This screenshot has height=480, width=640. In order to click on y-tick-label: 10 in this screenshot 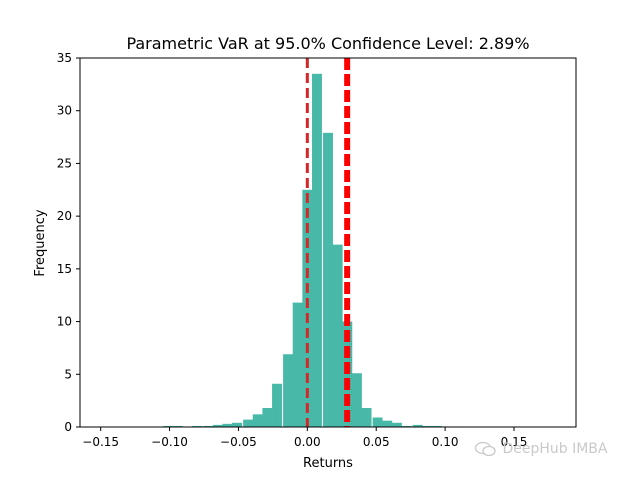, I will do `click(64, 322)`.